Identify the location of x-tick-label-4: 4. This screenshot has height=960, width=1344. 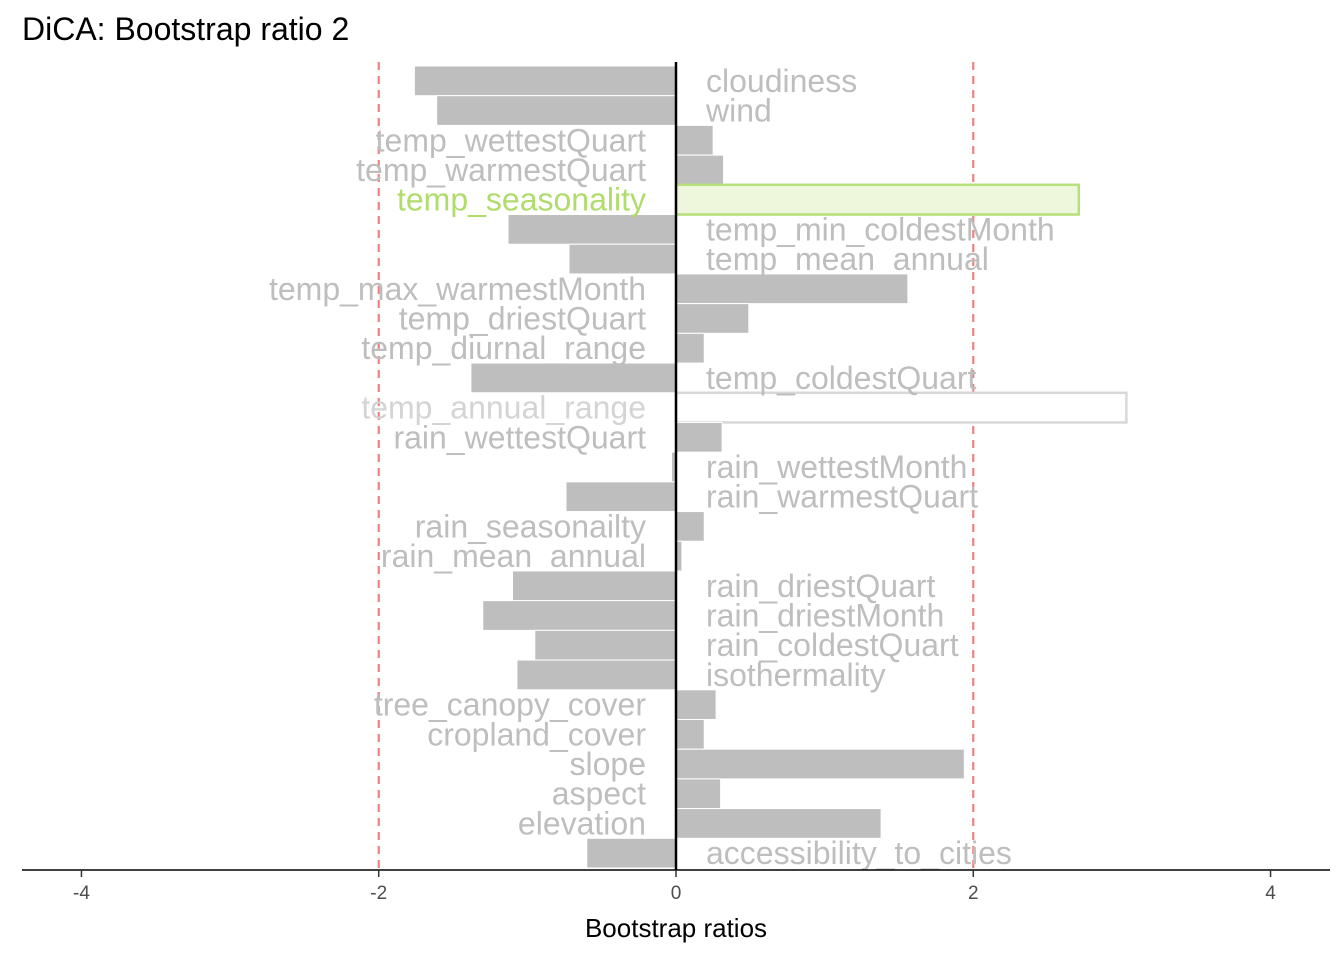
(1270, 893).